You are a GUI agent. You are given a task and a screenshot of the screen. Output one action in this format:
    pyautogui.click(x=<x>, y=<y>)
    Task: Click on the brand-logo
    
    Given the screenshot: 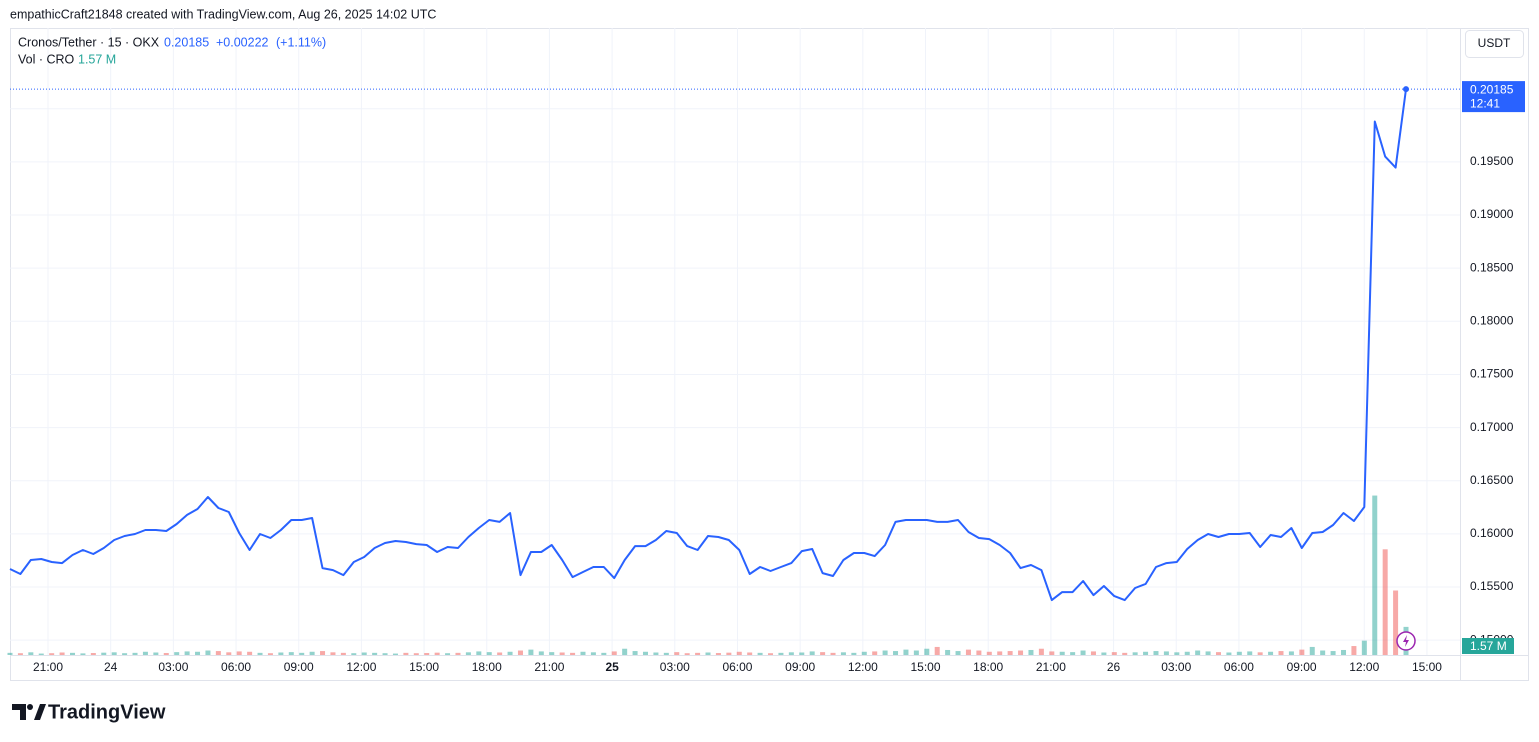 What is the action you would take?
    pyautogui.click(x=29, y=712)
    